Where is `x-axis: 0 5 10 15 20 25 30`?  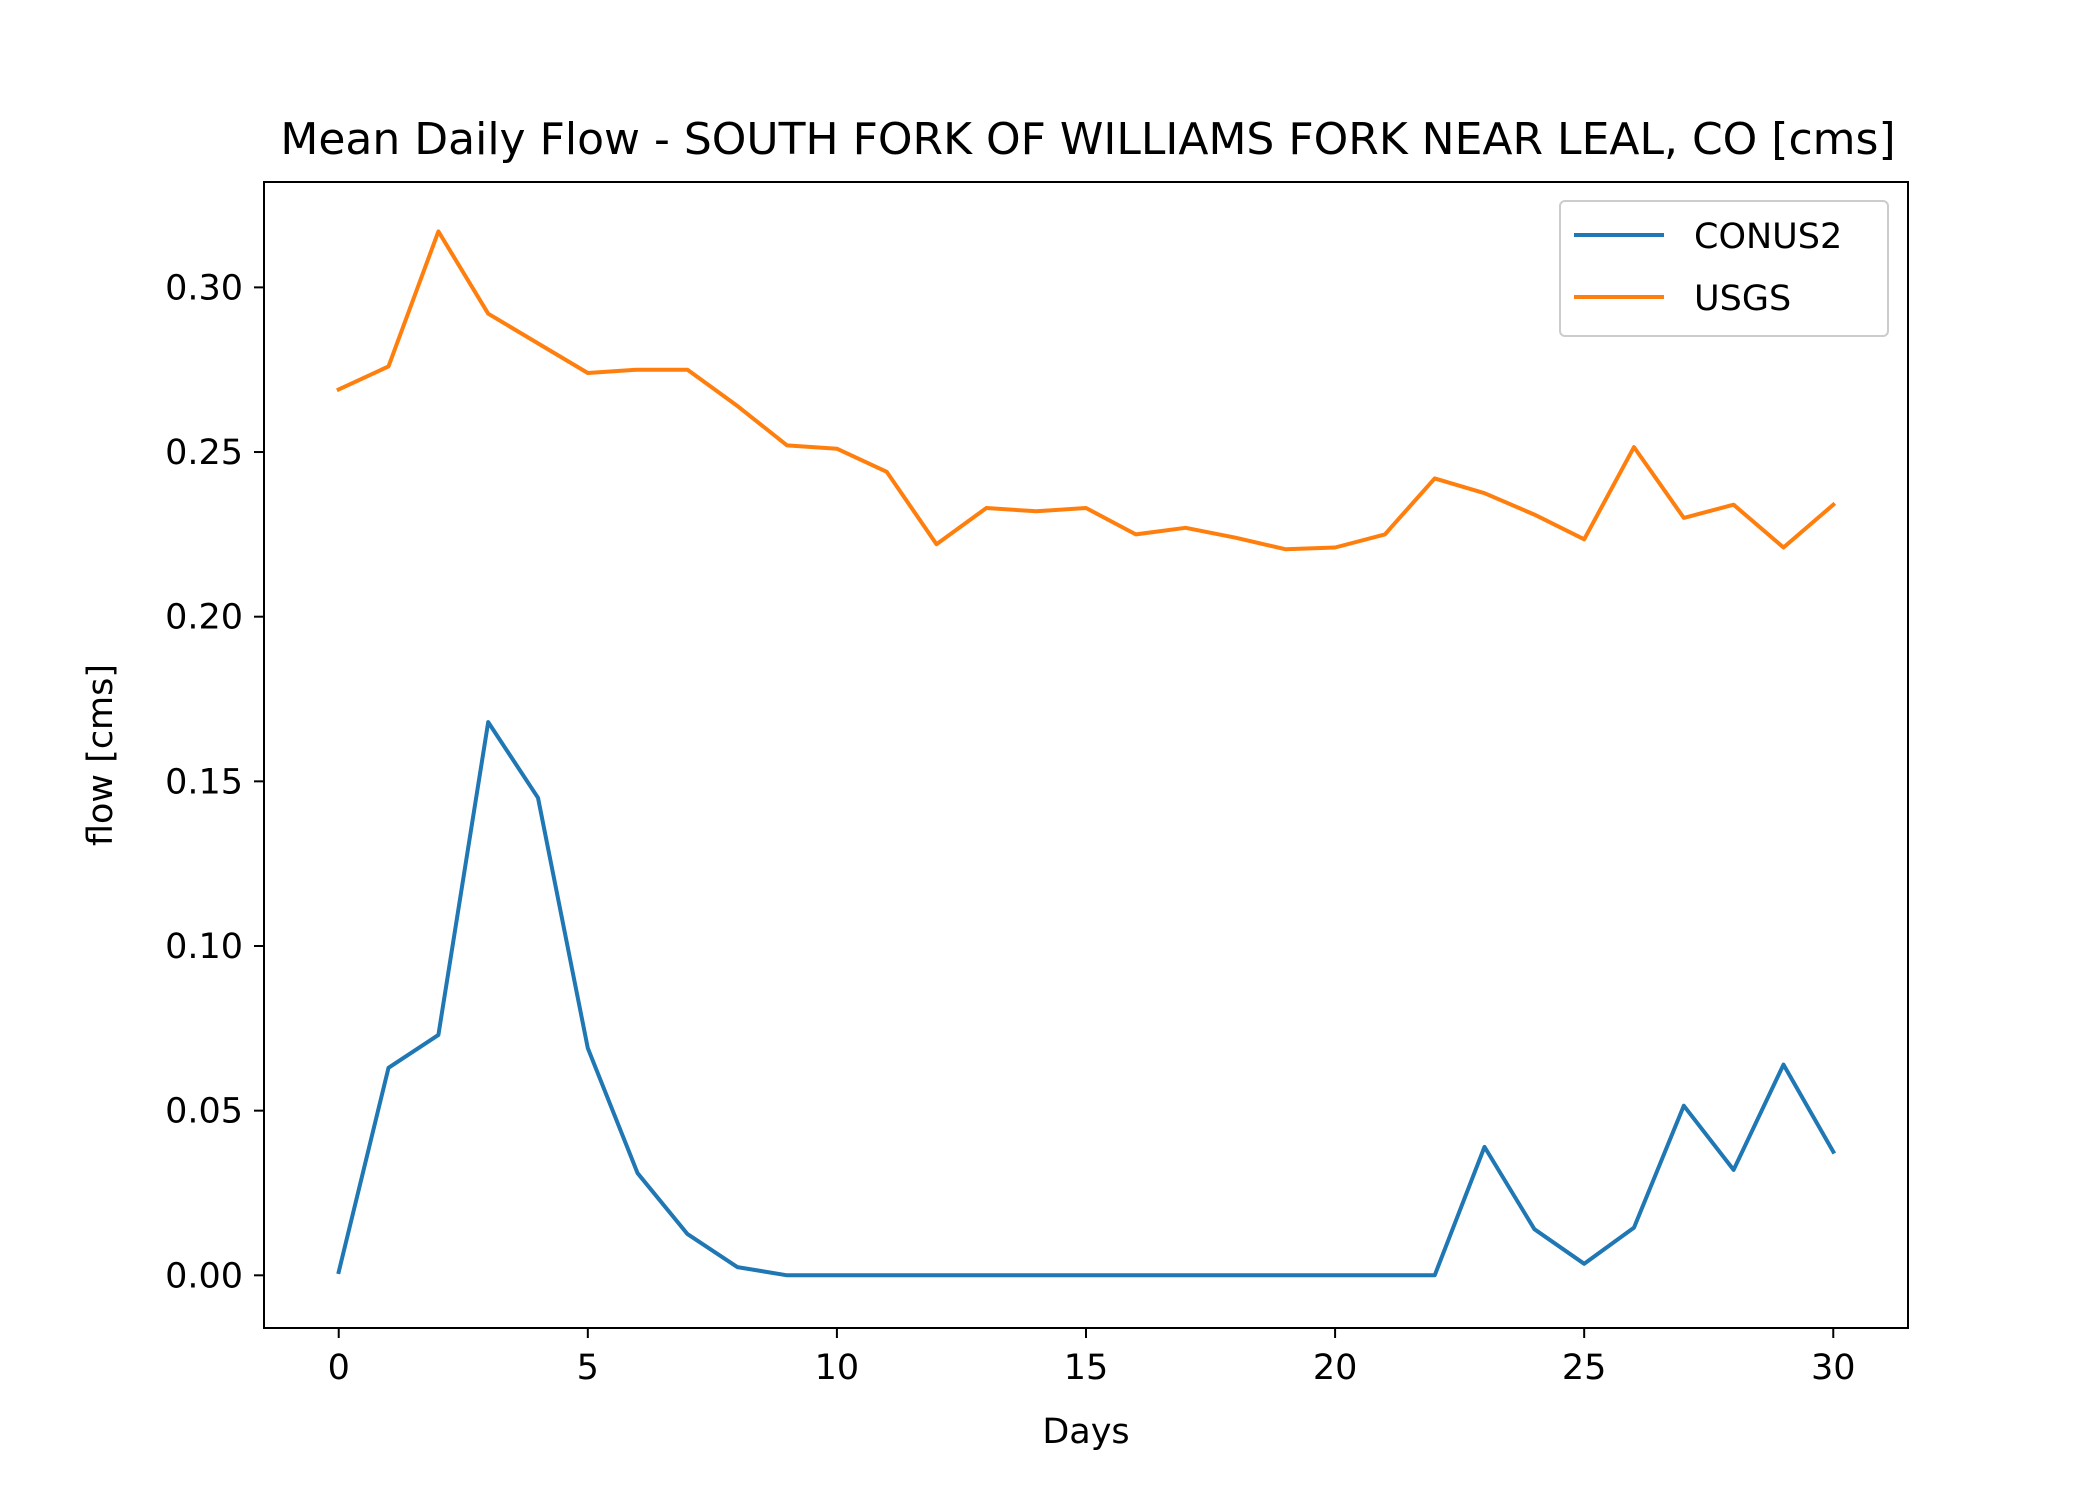
x-axis: 0 5 10 15 20 25 30 is located at coordinates (1092, 1358).